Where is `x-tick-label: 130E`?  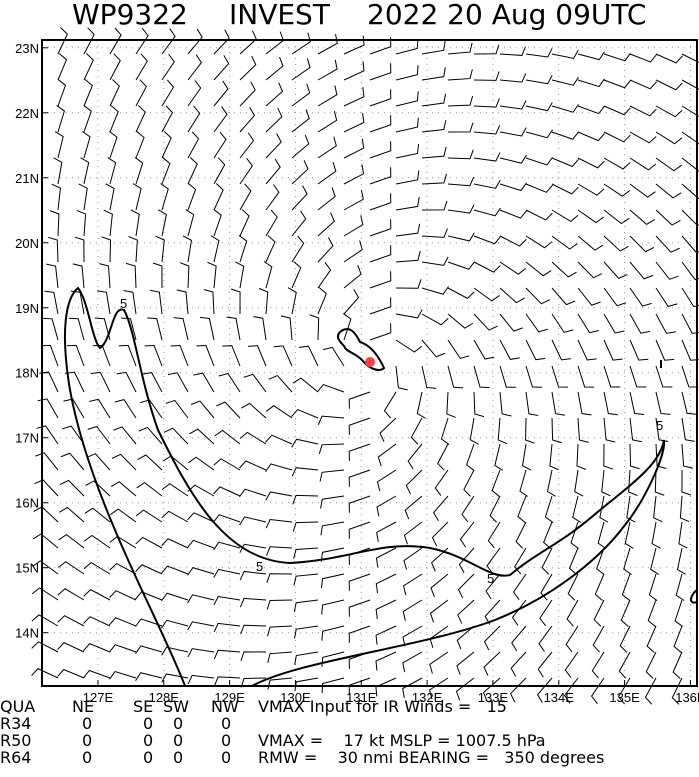
x-tick-label: 130E is located at coordinates (295, 697).